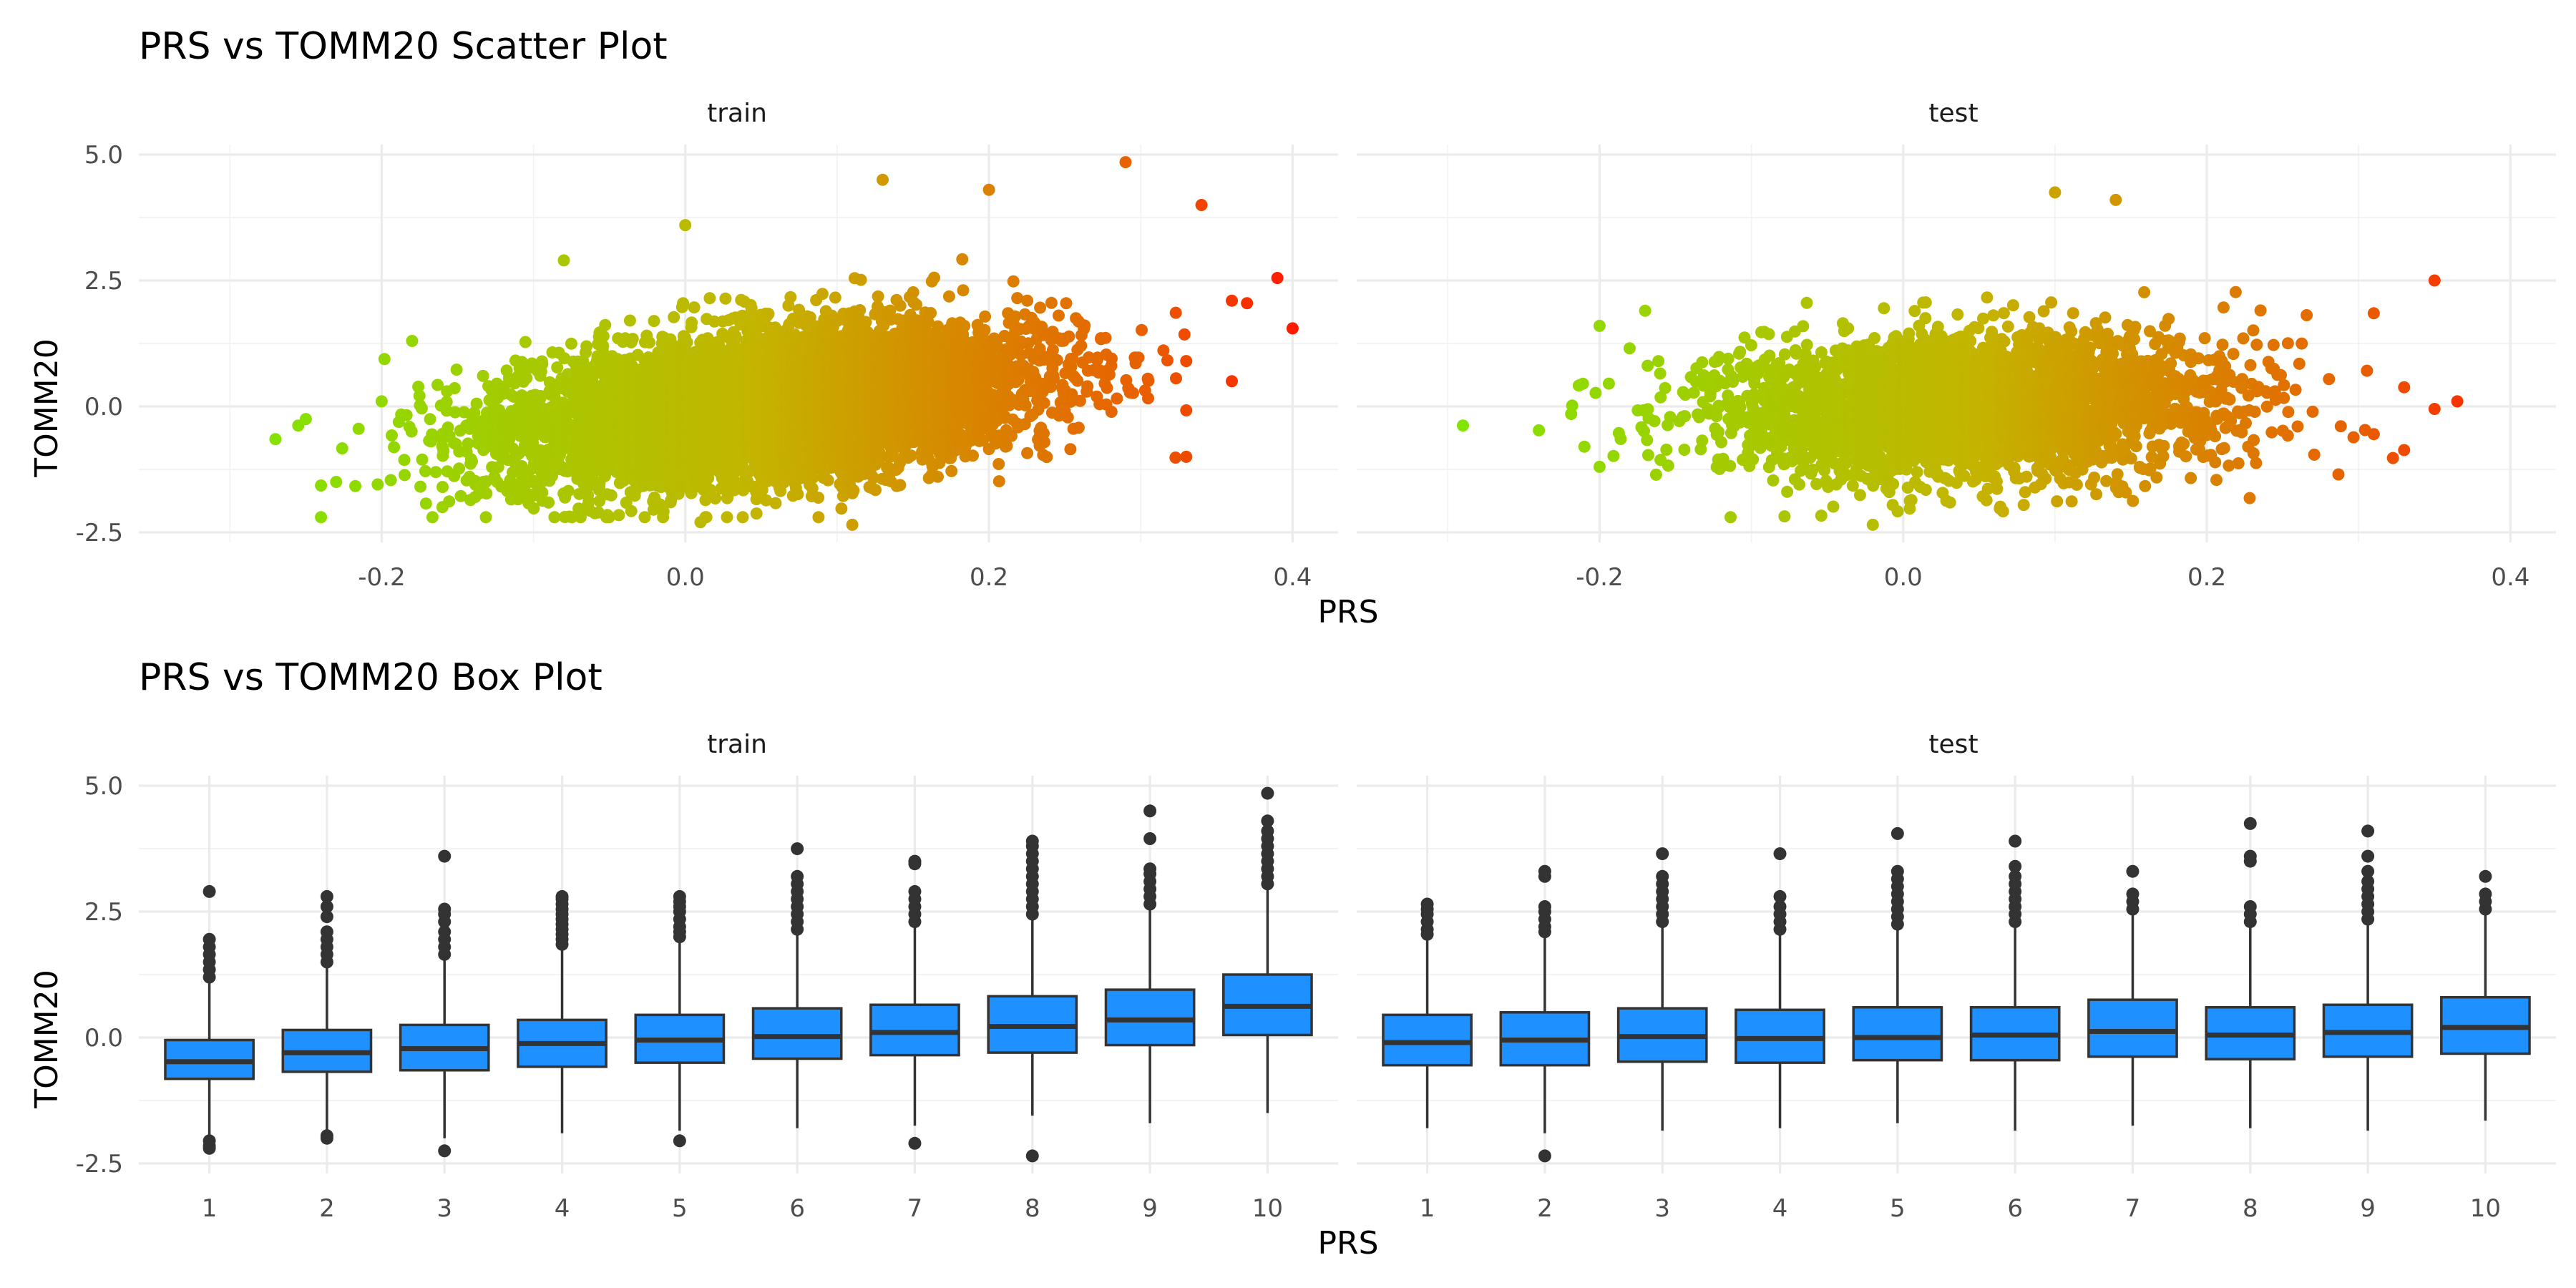  I want to click on scatter-strip-train: train, so click(737, 113).